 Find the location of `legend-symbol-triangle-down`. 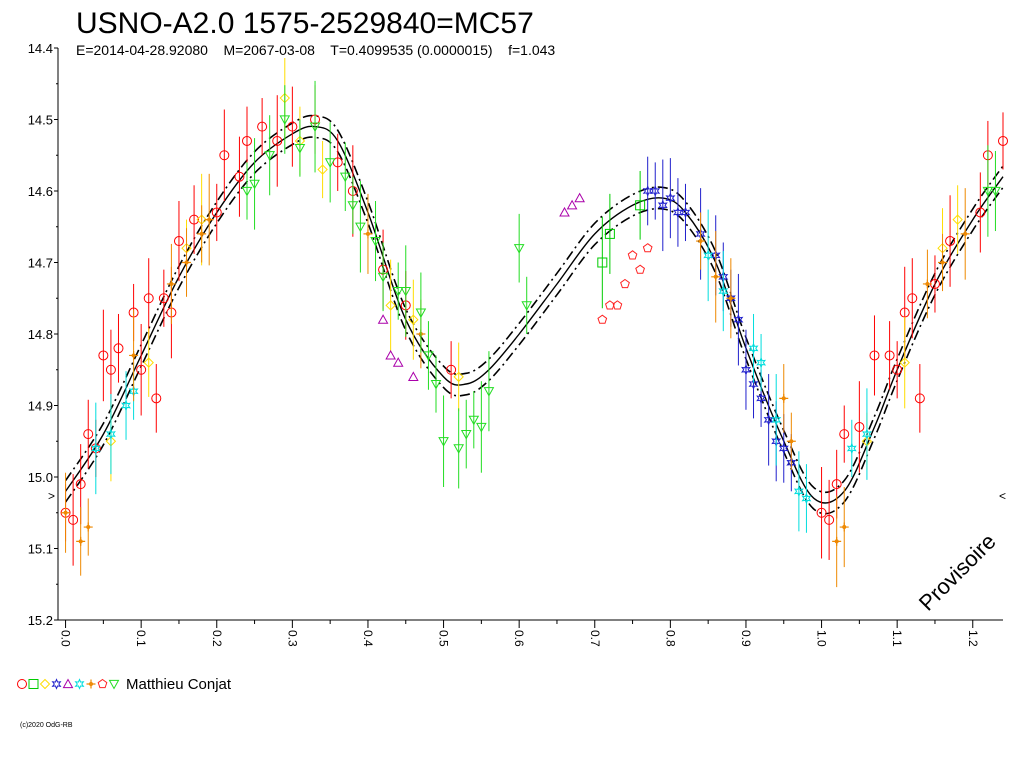

legend-symbol-triangle-down is located at coordinates (114, 684).